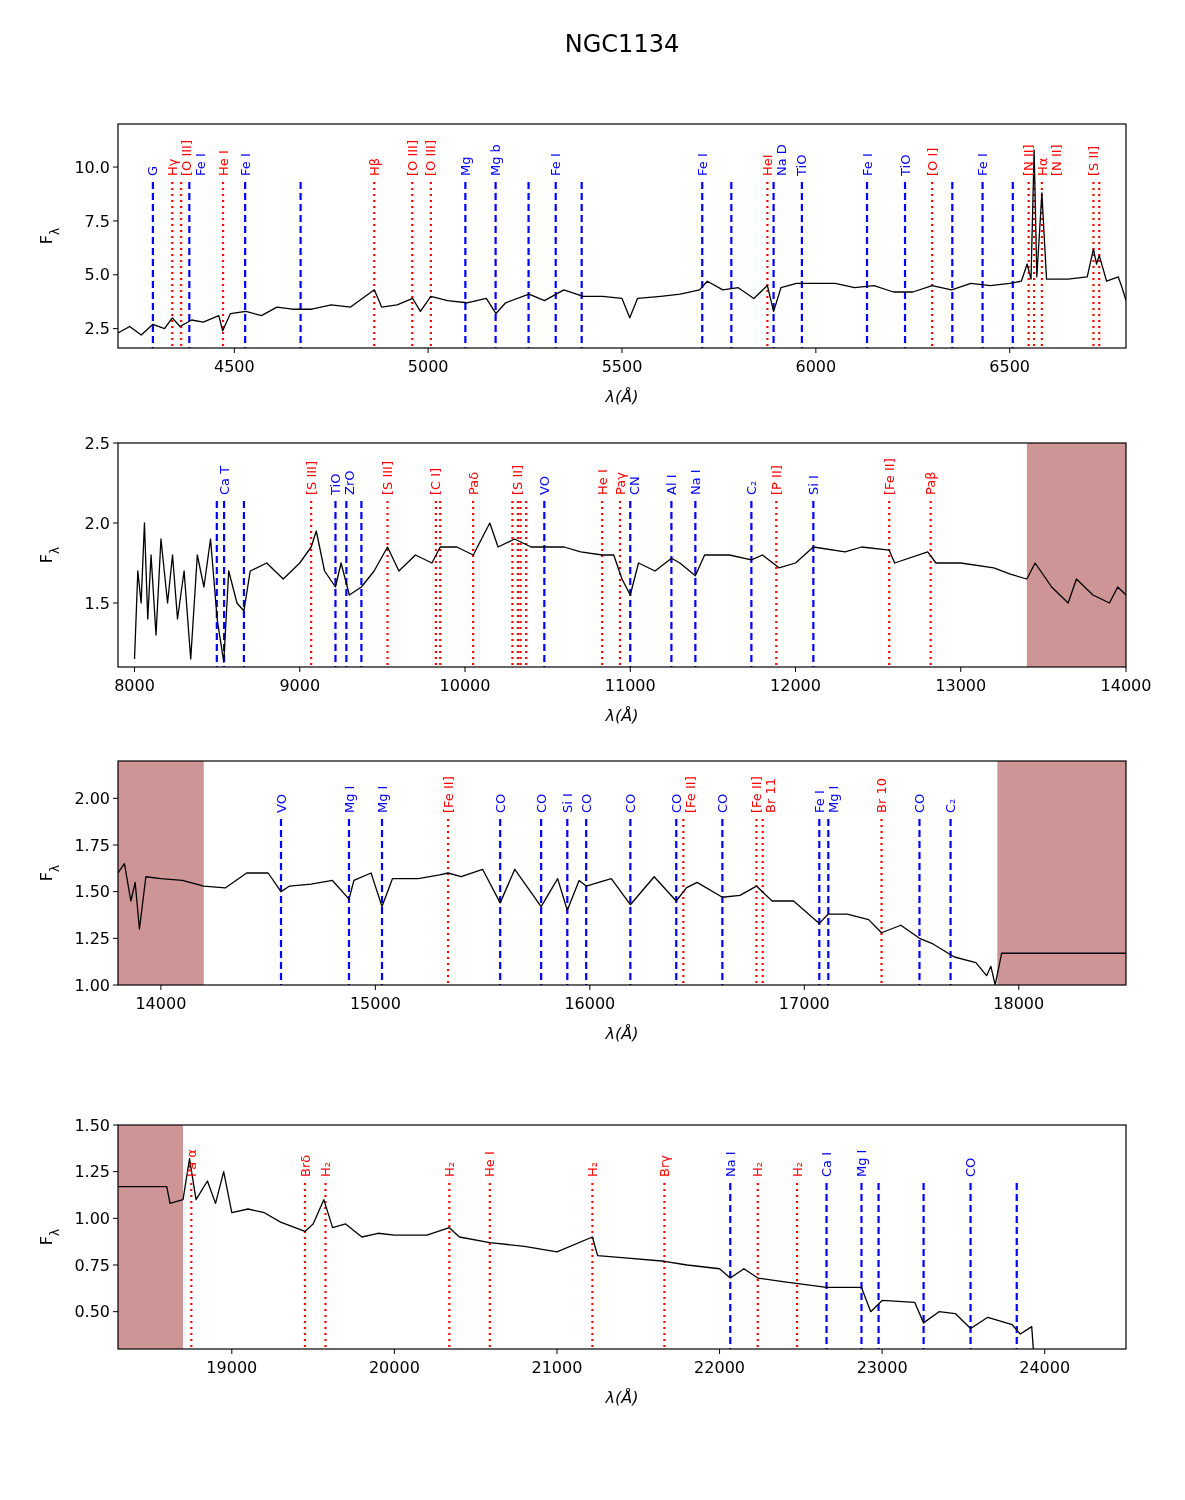 Image resolution: width=1185 pixels, height=1500 pixels. I want to click on x-tick-label: 22000, so click(719, 1367).